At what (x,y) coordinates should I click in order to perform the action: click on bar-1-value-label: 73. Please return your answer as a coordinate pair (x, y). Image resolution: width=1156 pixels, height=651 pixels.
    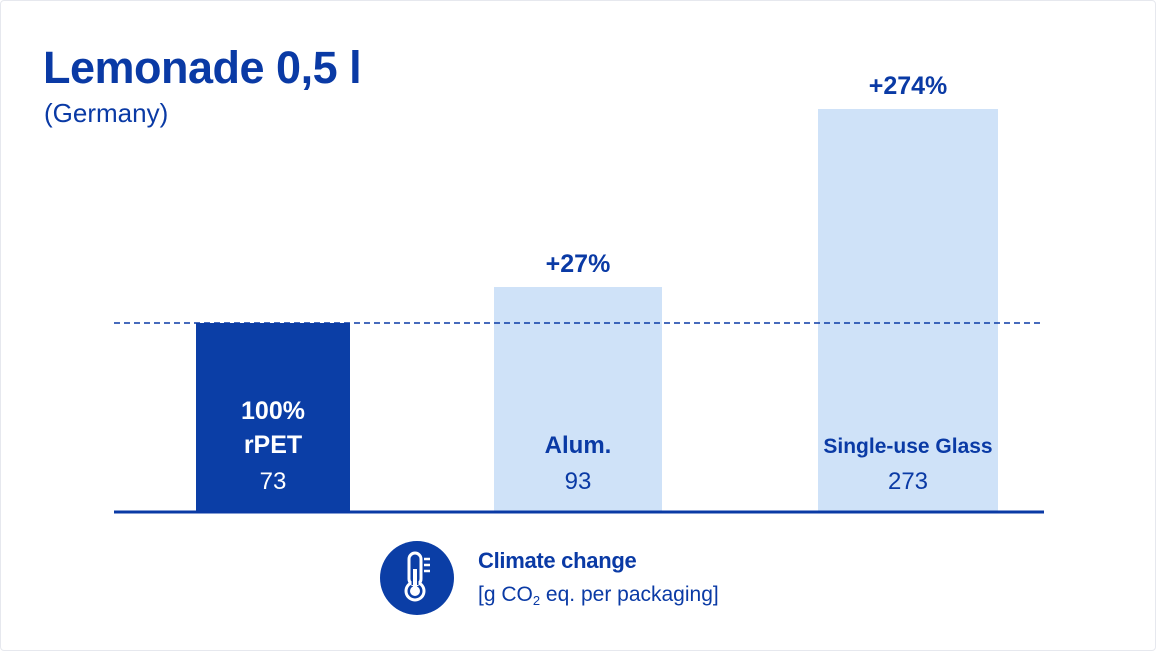
    Looking at the image, I should click on (273, 481).